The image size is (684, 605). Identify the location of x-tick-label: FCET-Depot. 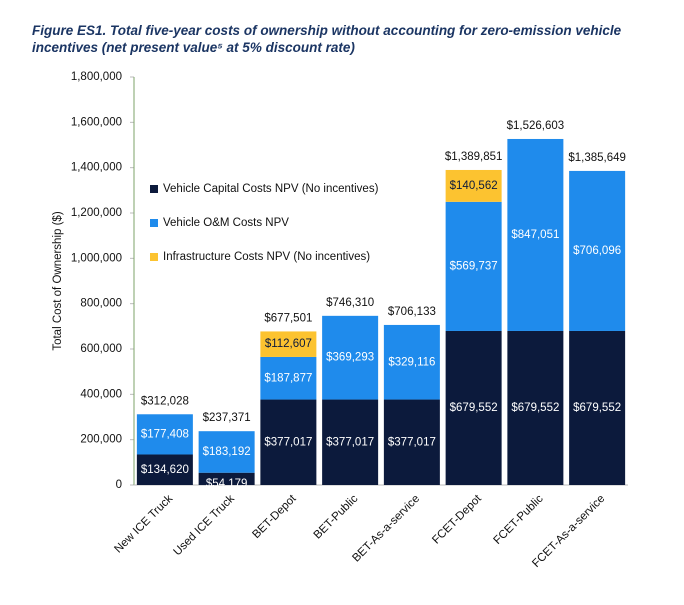
(457, 519).